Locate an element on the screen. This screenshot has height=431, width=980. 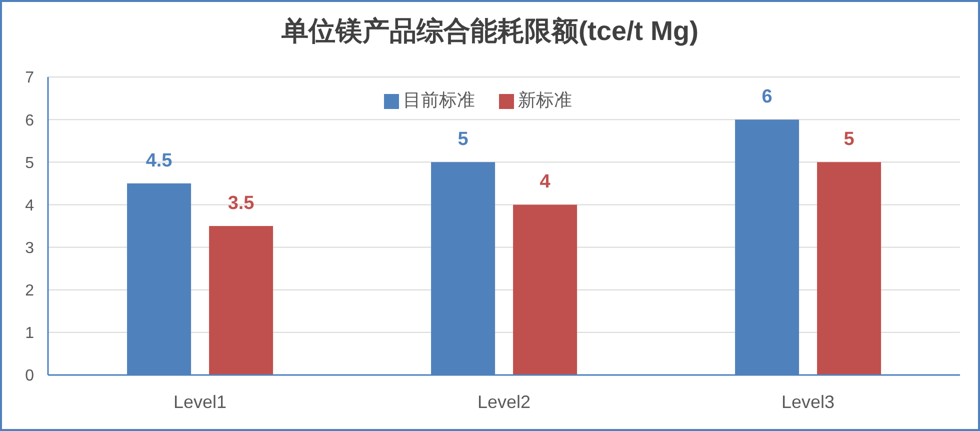
data-label: 3.5 is located at coordinates (241, 203).